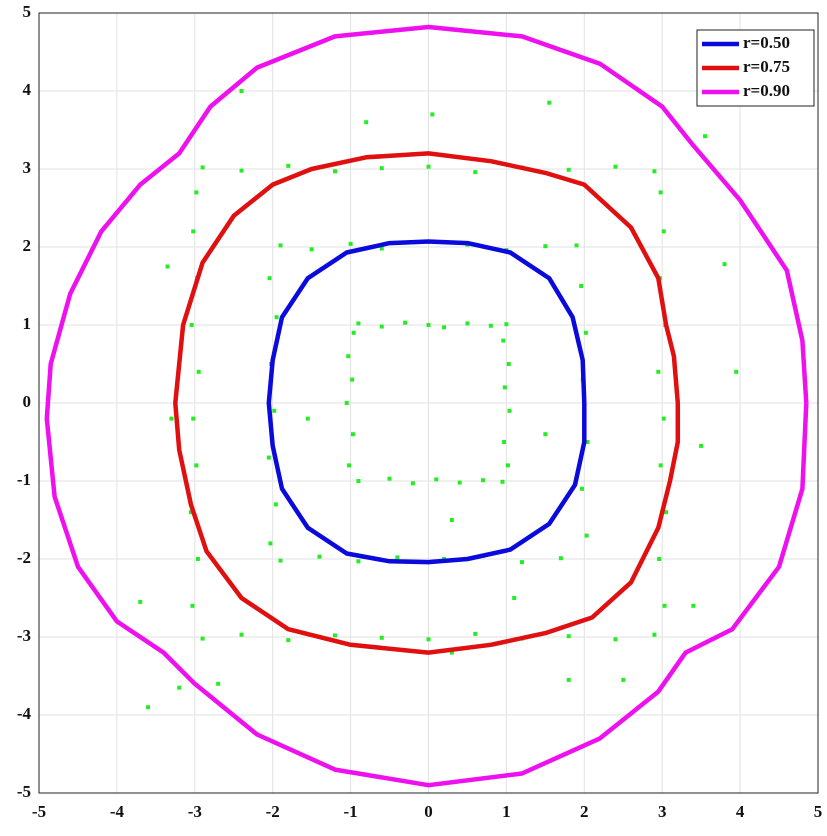  What do you see at coordinates (27, 11) in the screenshot?
I see `y-tick-label: 5` at bounding box center [27, 11].